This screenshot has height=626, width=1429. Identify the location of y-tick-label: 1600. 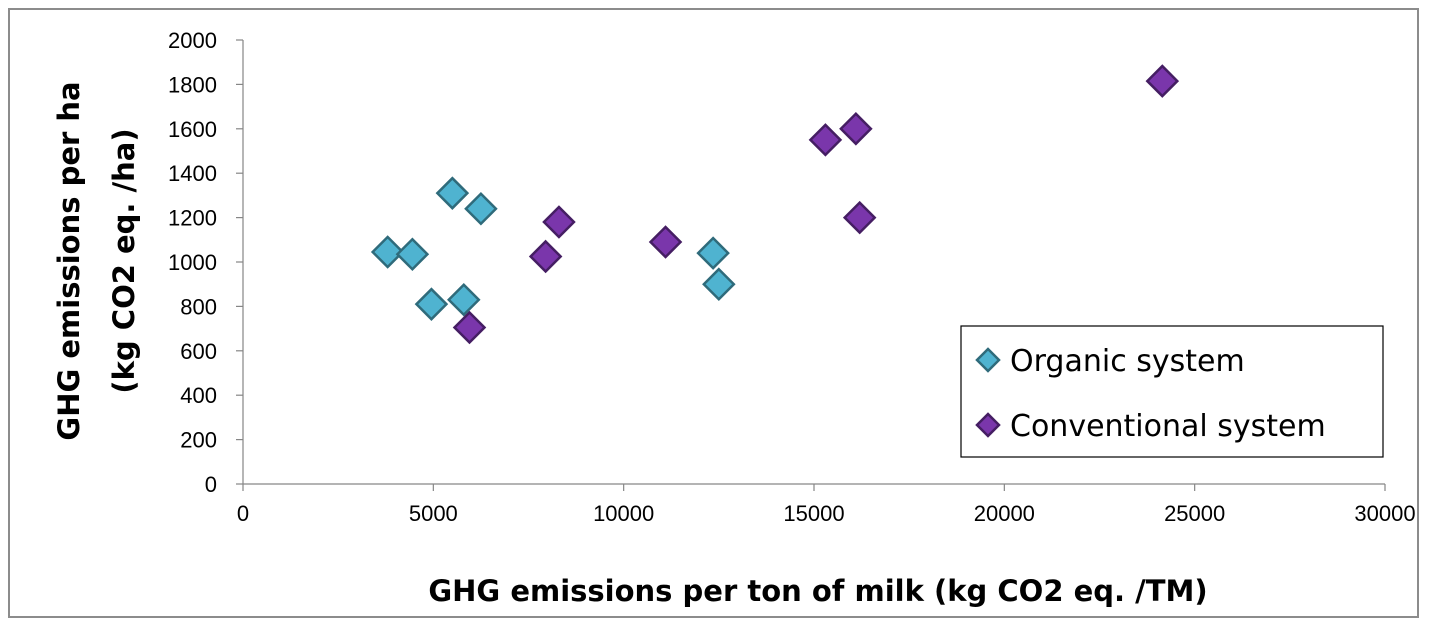
(192, 129).